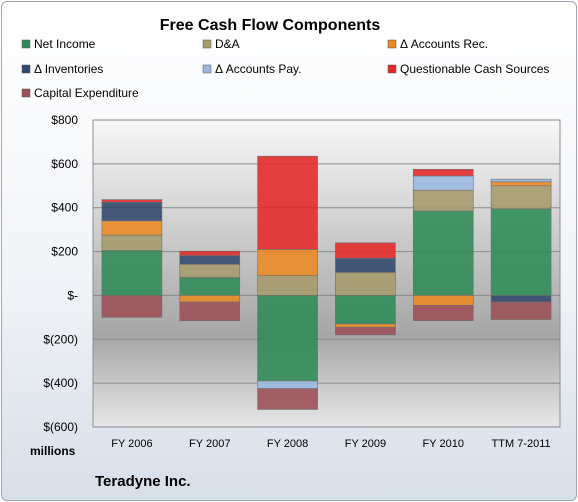  What do you see at coordinates (132, 306) in the screenshot?
I see `bar-capital-expenditure-fy-2006` at bounding box center [132, 306].